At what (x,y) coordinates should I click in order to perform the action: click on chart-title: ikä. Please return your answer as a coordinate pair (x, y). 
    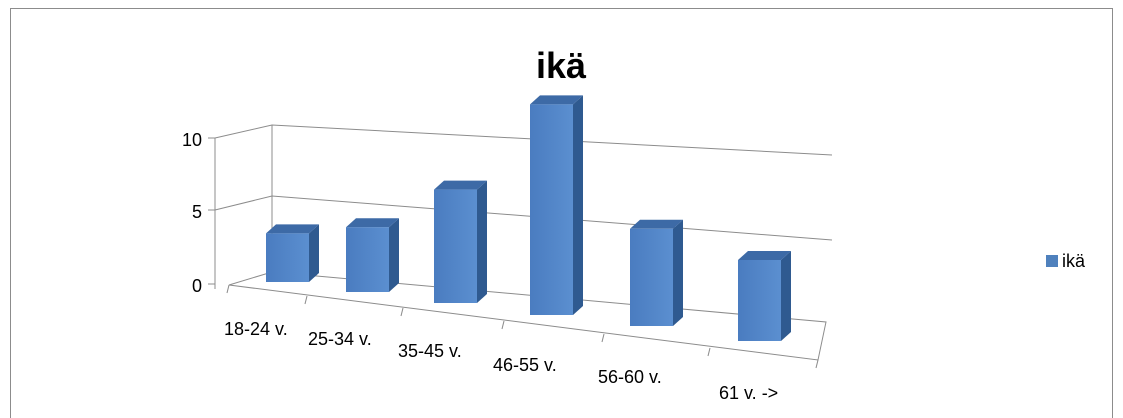
    Looking at the image, I should click on (561, 65).